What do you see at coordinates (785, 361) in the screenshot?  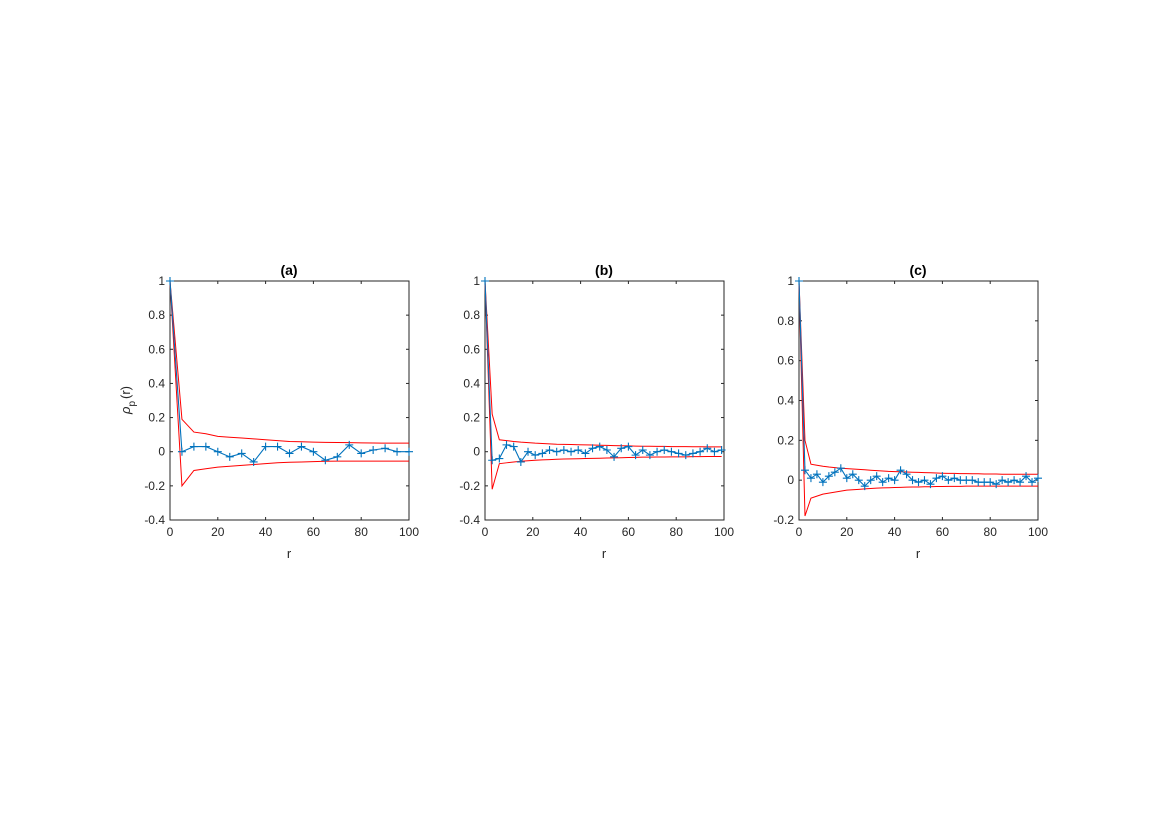 I see `panel-c-y-tick-label: 0.6` at bounding box center [785, 361].